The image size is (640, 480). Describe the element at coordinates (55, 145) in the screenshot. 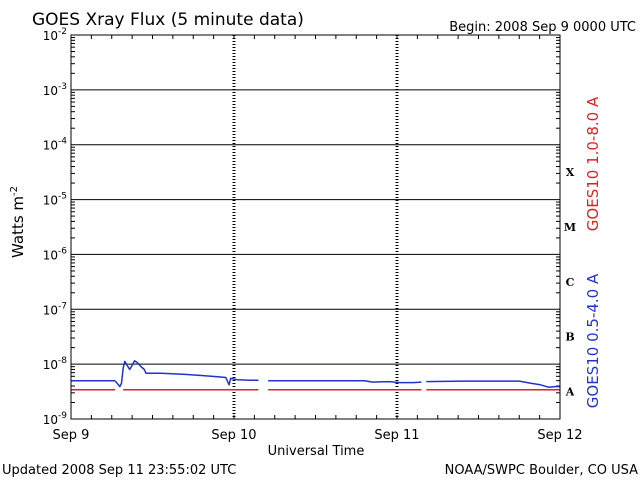

I see `y-tick-label: 10⁻⁴` at that location.